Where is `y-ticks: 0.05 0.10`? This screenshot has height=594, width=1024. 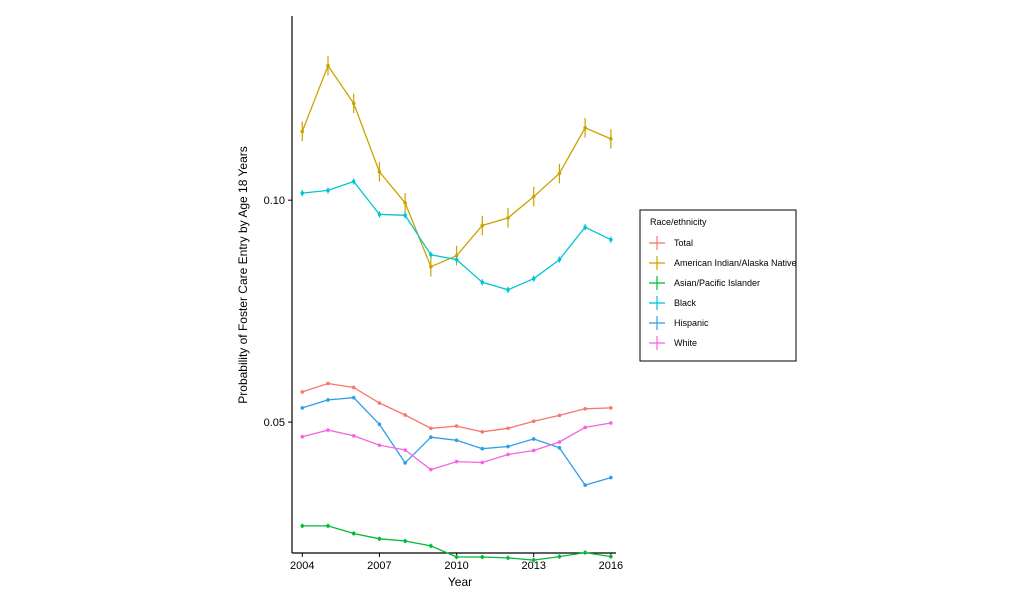
y-ticks: 0.05 0.10 is located at coordinates (278, 312).